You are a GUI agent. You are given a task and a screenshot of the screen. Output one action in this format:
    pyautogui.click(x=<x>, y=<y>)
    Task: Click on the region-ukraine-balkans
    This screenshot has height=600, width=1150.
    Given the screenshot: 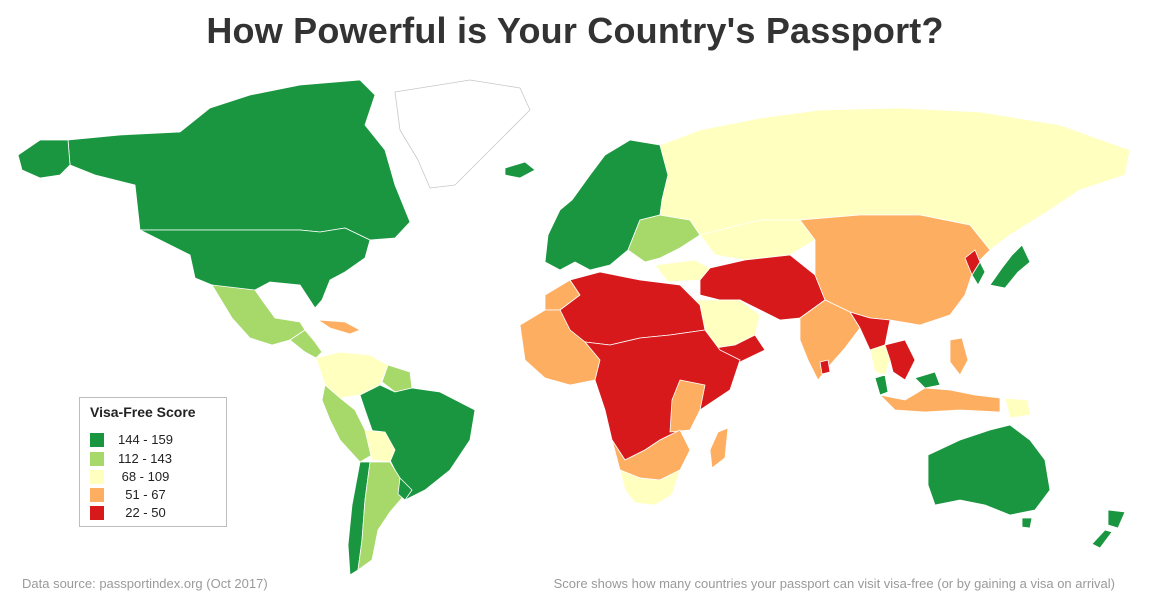 What is the action you would take?
    pyautogui.click(x=664, y=238)
    